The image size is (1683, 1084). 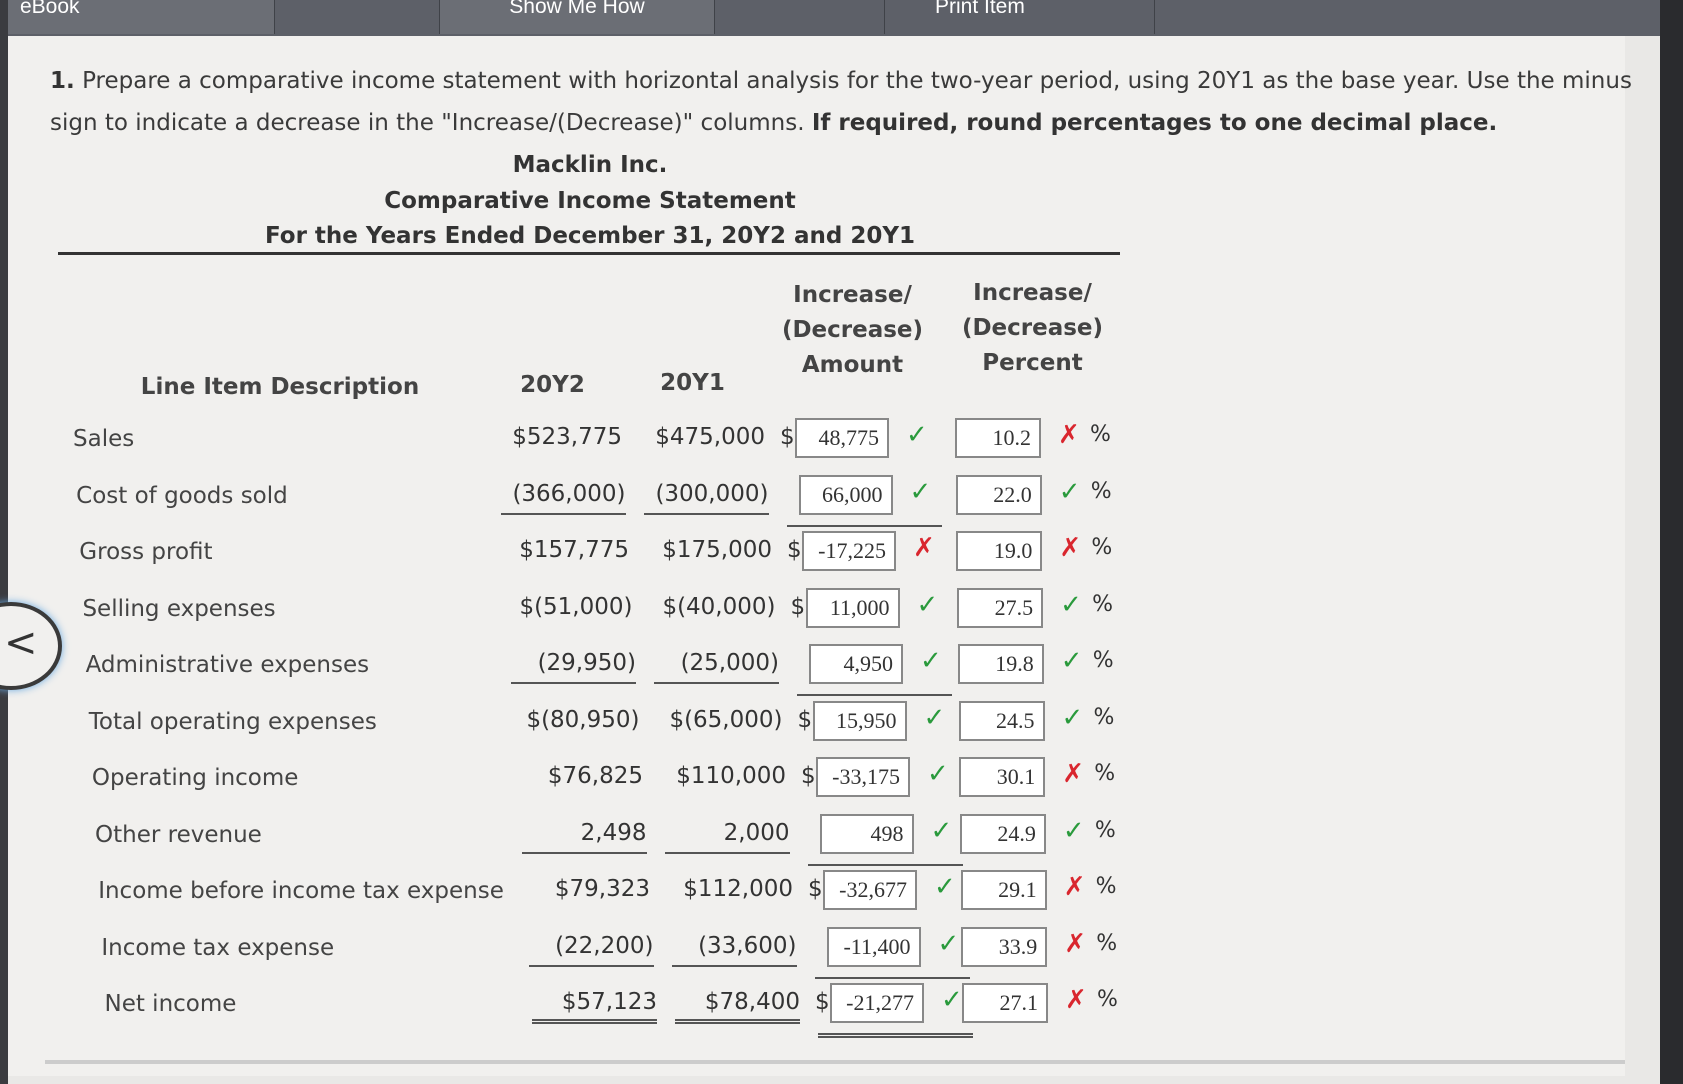 What do you see at coordinates (1032, 328) in the screenshot?
I see `col-header-percent: Increase/ (Decrease) Percent` at bounding box center [1032, 328].